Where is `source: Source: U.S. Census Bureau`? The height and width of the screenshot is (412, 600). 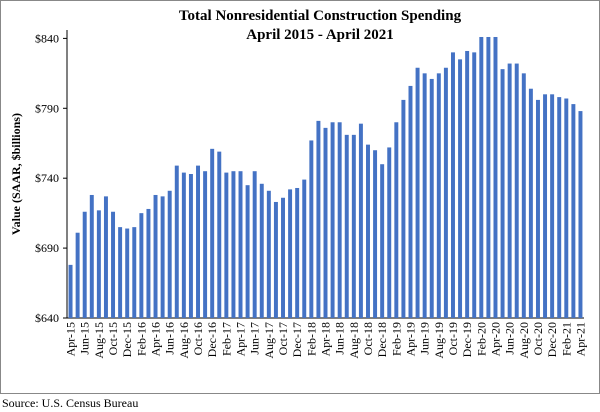 source: Source: U.S. Census Bureau is located at coordinates (70, 403).